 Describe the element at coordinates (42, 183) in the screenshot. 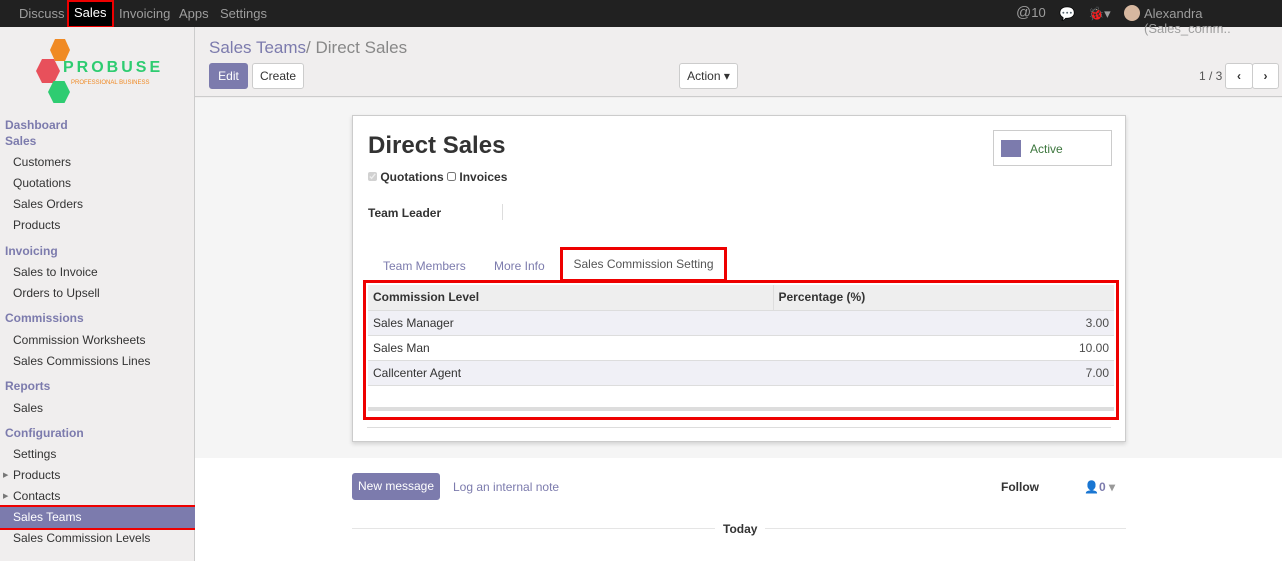

I see `sidebar-item-quotations: Quotations` at that location.